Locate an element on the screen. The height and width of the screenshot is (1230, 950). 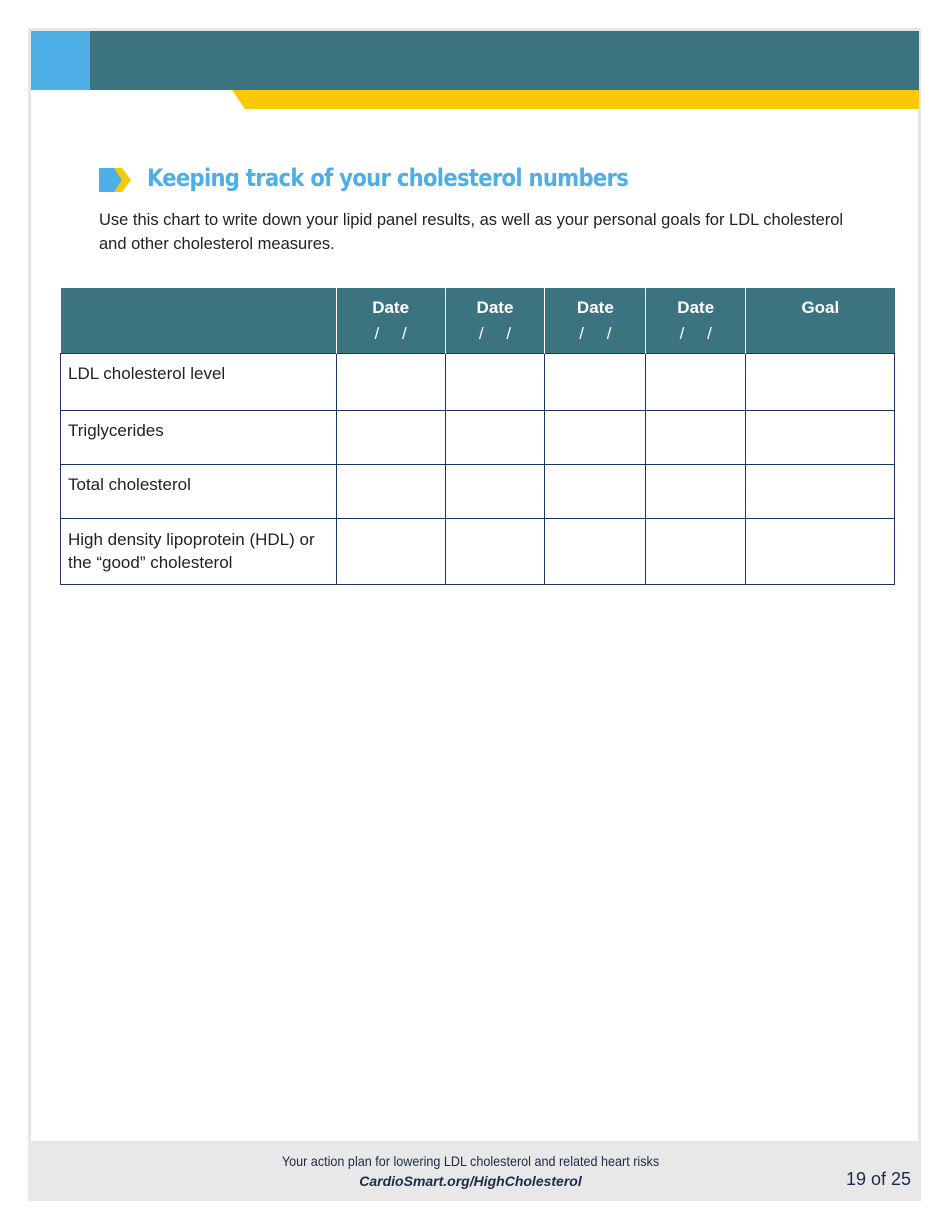
header-blank is located at coordinates (198, 320).